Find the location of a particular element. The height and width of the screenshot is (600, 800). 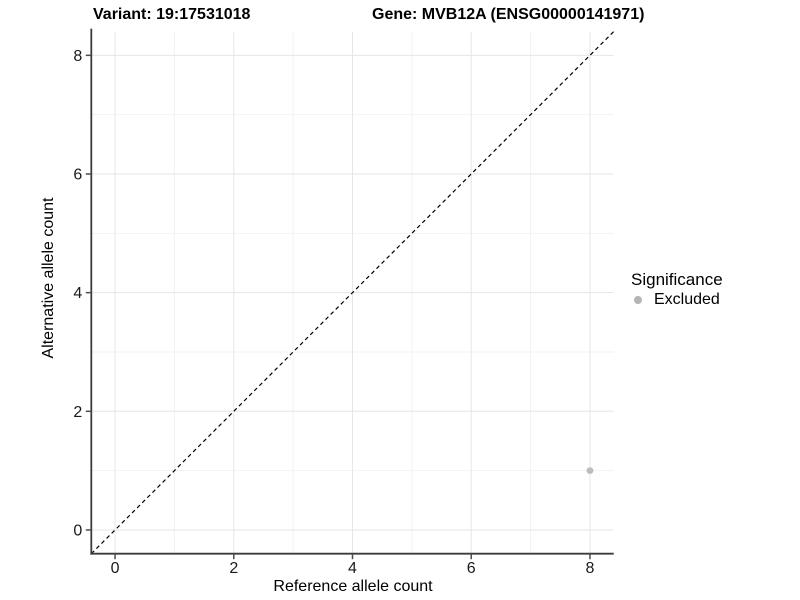

y-tick-label: 4 is located at coordinates (77, 293).